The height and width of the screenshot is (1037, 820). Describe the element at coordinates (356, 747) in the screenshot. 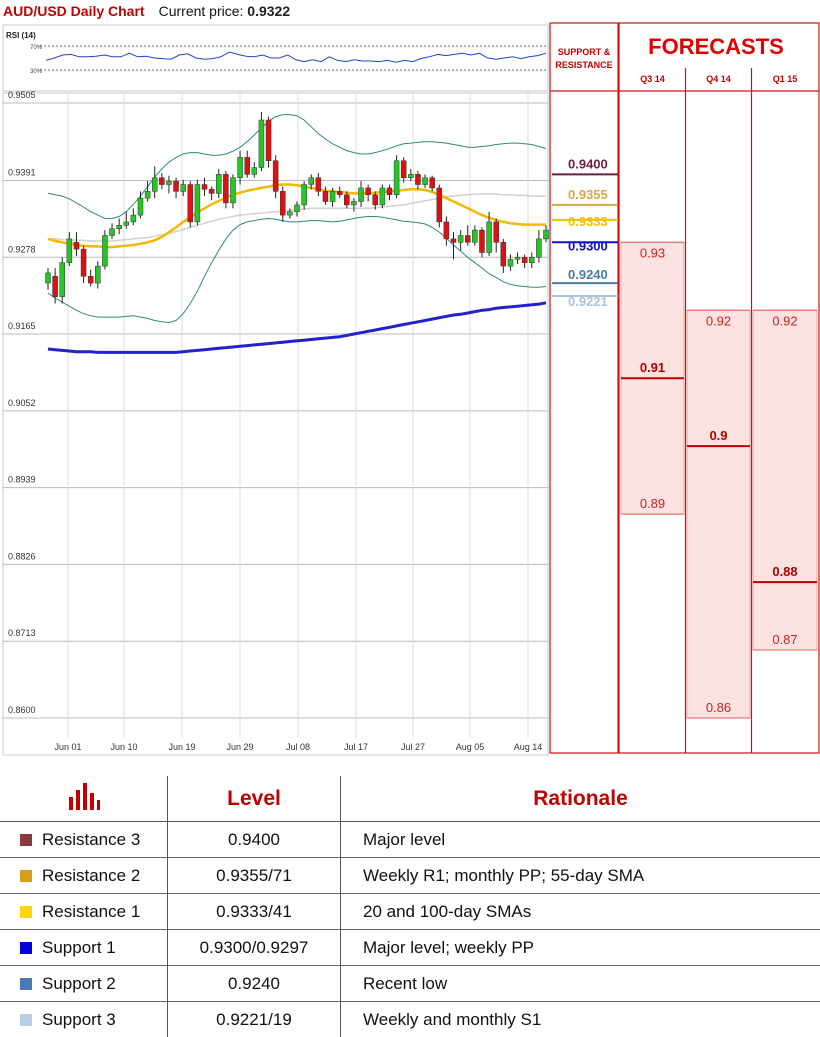

I see `x-tick-label: Jul 17` at that location.